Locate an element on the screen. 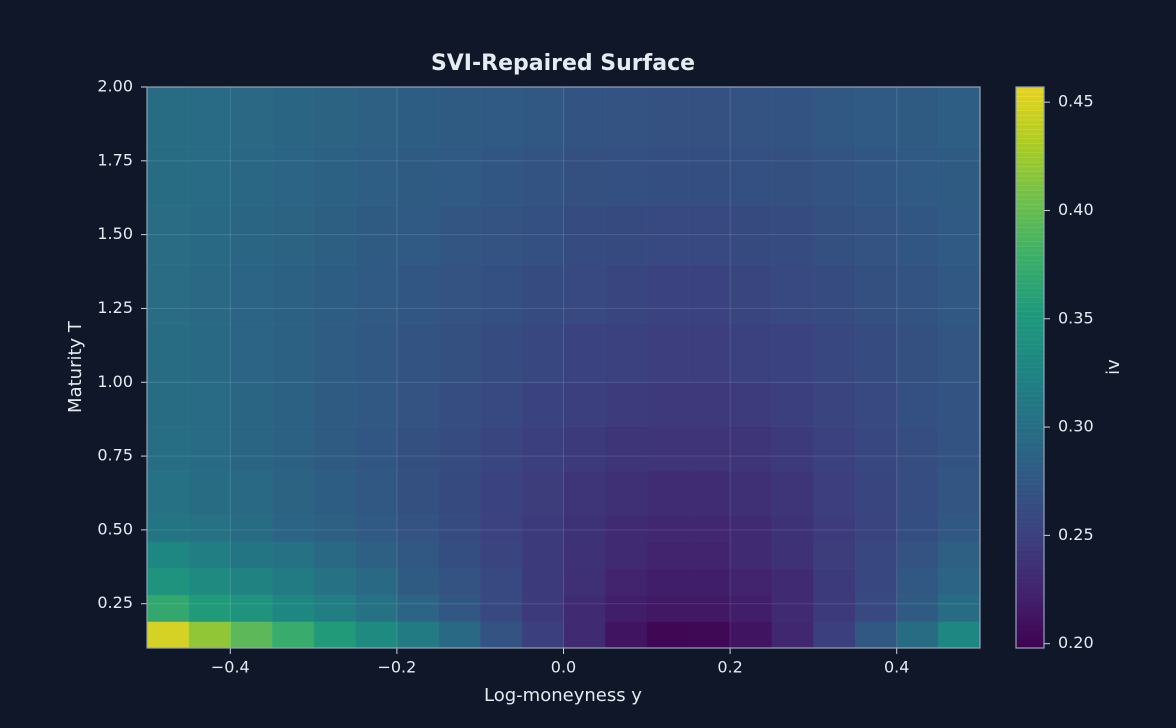 The image size is (1176, 728). x-tick-label: 0.4 is located at coordinates (896, 667).